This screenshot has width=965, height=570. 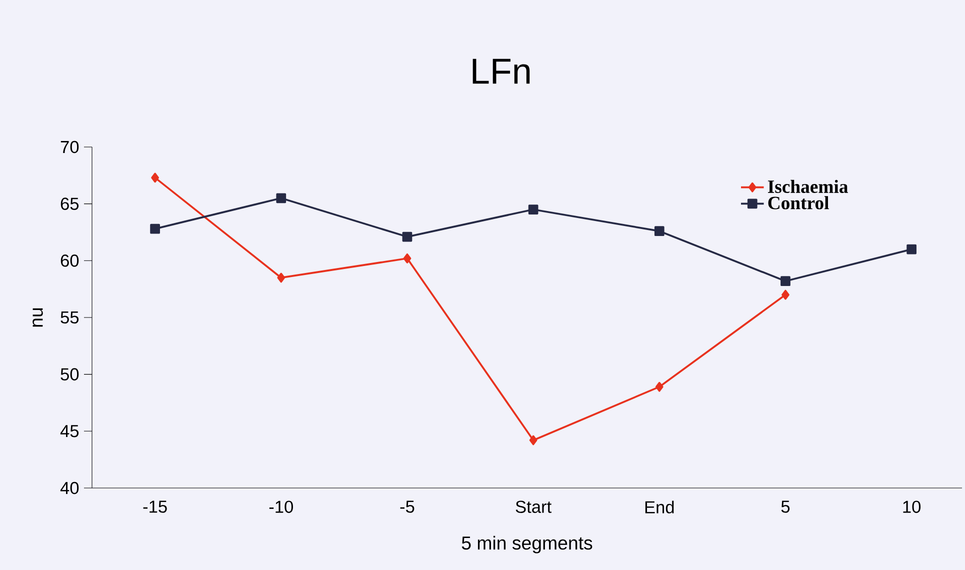 What do you see at coordinates (534, 506) in the screenshot?
I see `x-tick-label: Start` at bounding box center [534, 506].